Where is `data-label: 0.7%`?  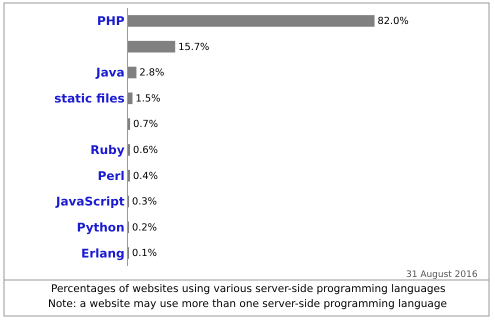
data-label: 0.7% is located at coordinates (145, 124).